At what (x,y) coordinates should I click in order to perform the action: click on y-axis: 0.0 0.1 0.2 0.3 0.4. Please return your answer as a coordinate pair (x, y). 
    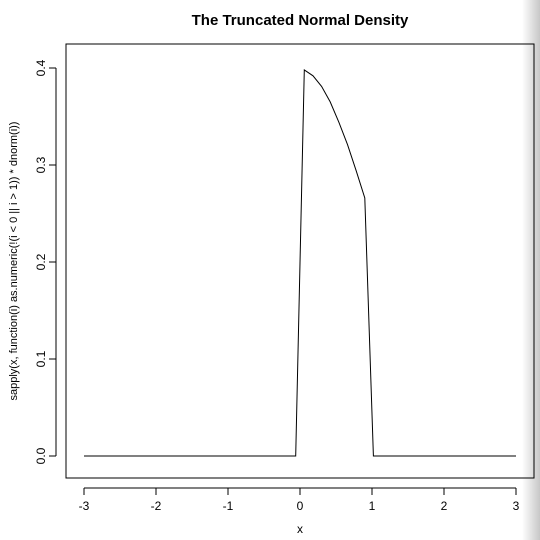
    Looking at the image, I should click on (45, 261).